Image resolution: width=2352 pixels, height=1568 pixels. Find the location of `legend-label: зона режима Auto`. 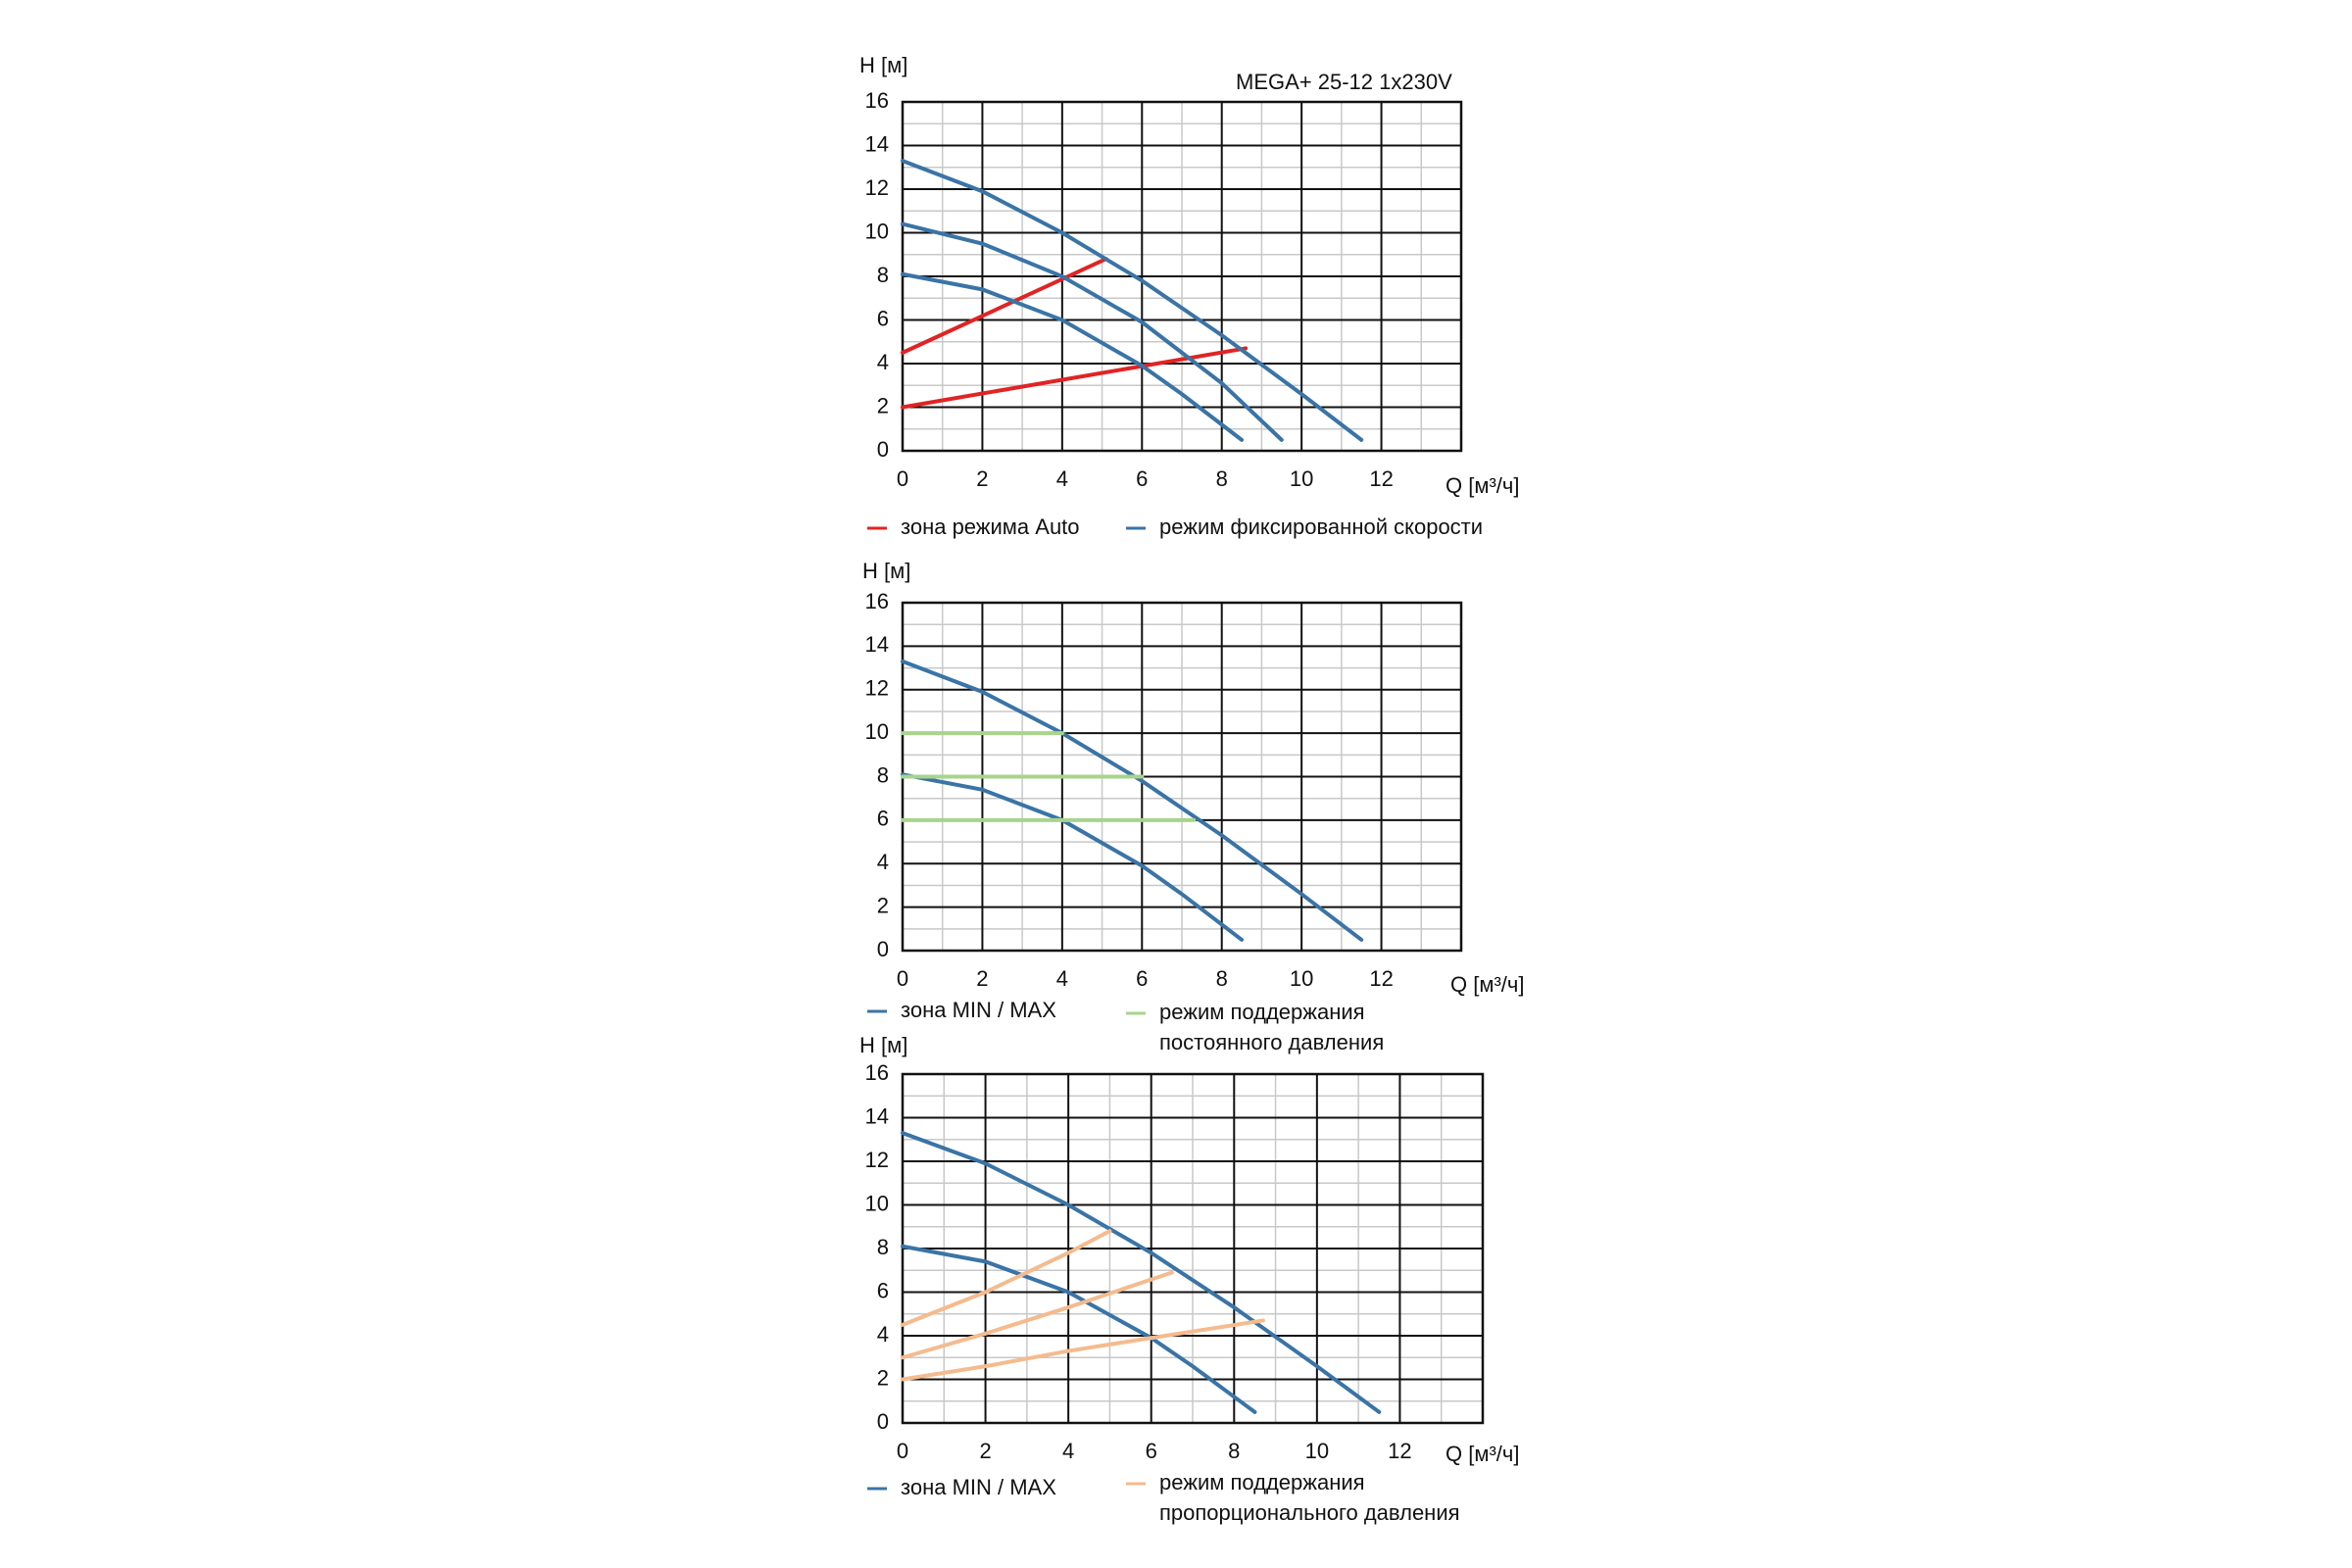

legend-label: зона режима Auto is located at coordinates (990, 526).